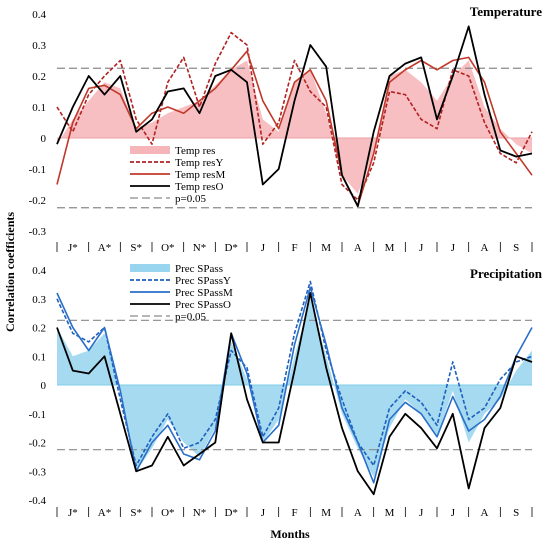 This screenshot has height=544, width=550. Describe the element at coordinates (506, 273) in the screenshot. I see `precipitation-title: Precipitation` at that location.